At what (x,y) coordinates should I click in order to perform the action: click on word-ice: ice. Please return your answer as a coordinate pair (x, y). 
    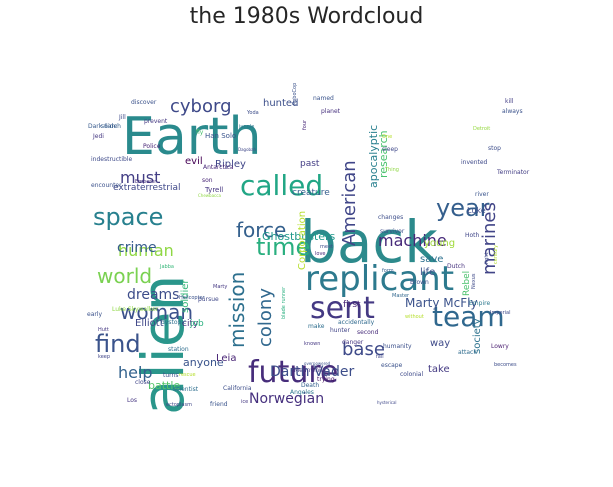
    Looking at the image, I should click on (244, 402).